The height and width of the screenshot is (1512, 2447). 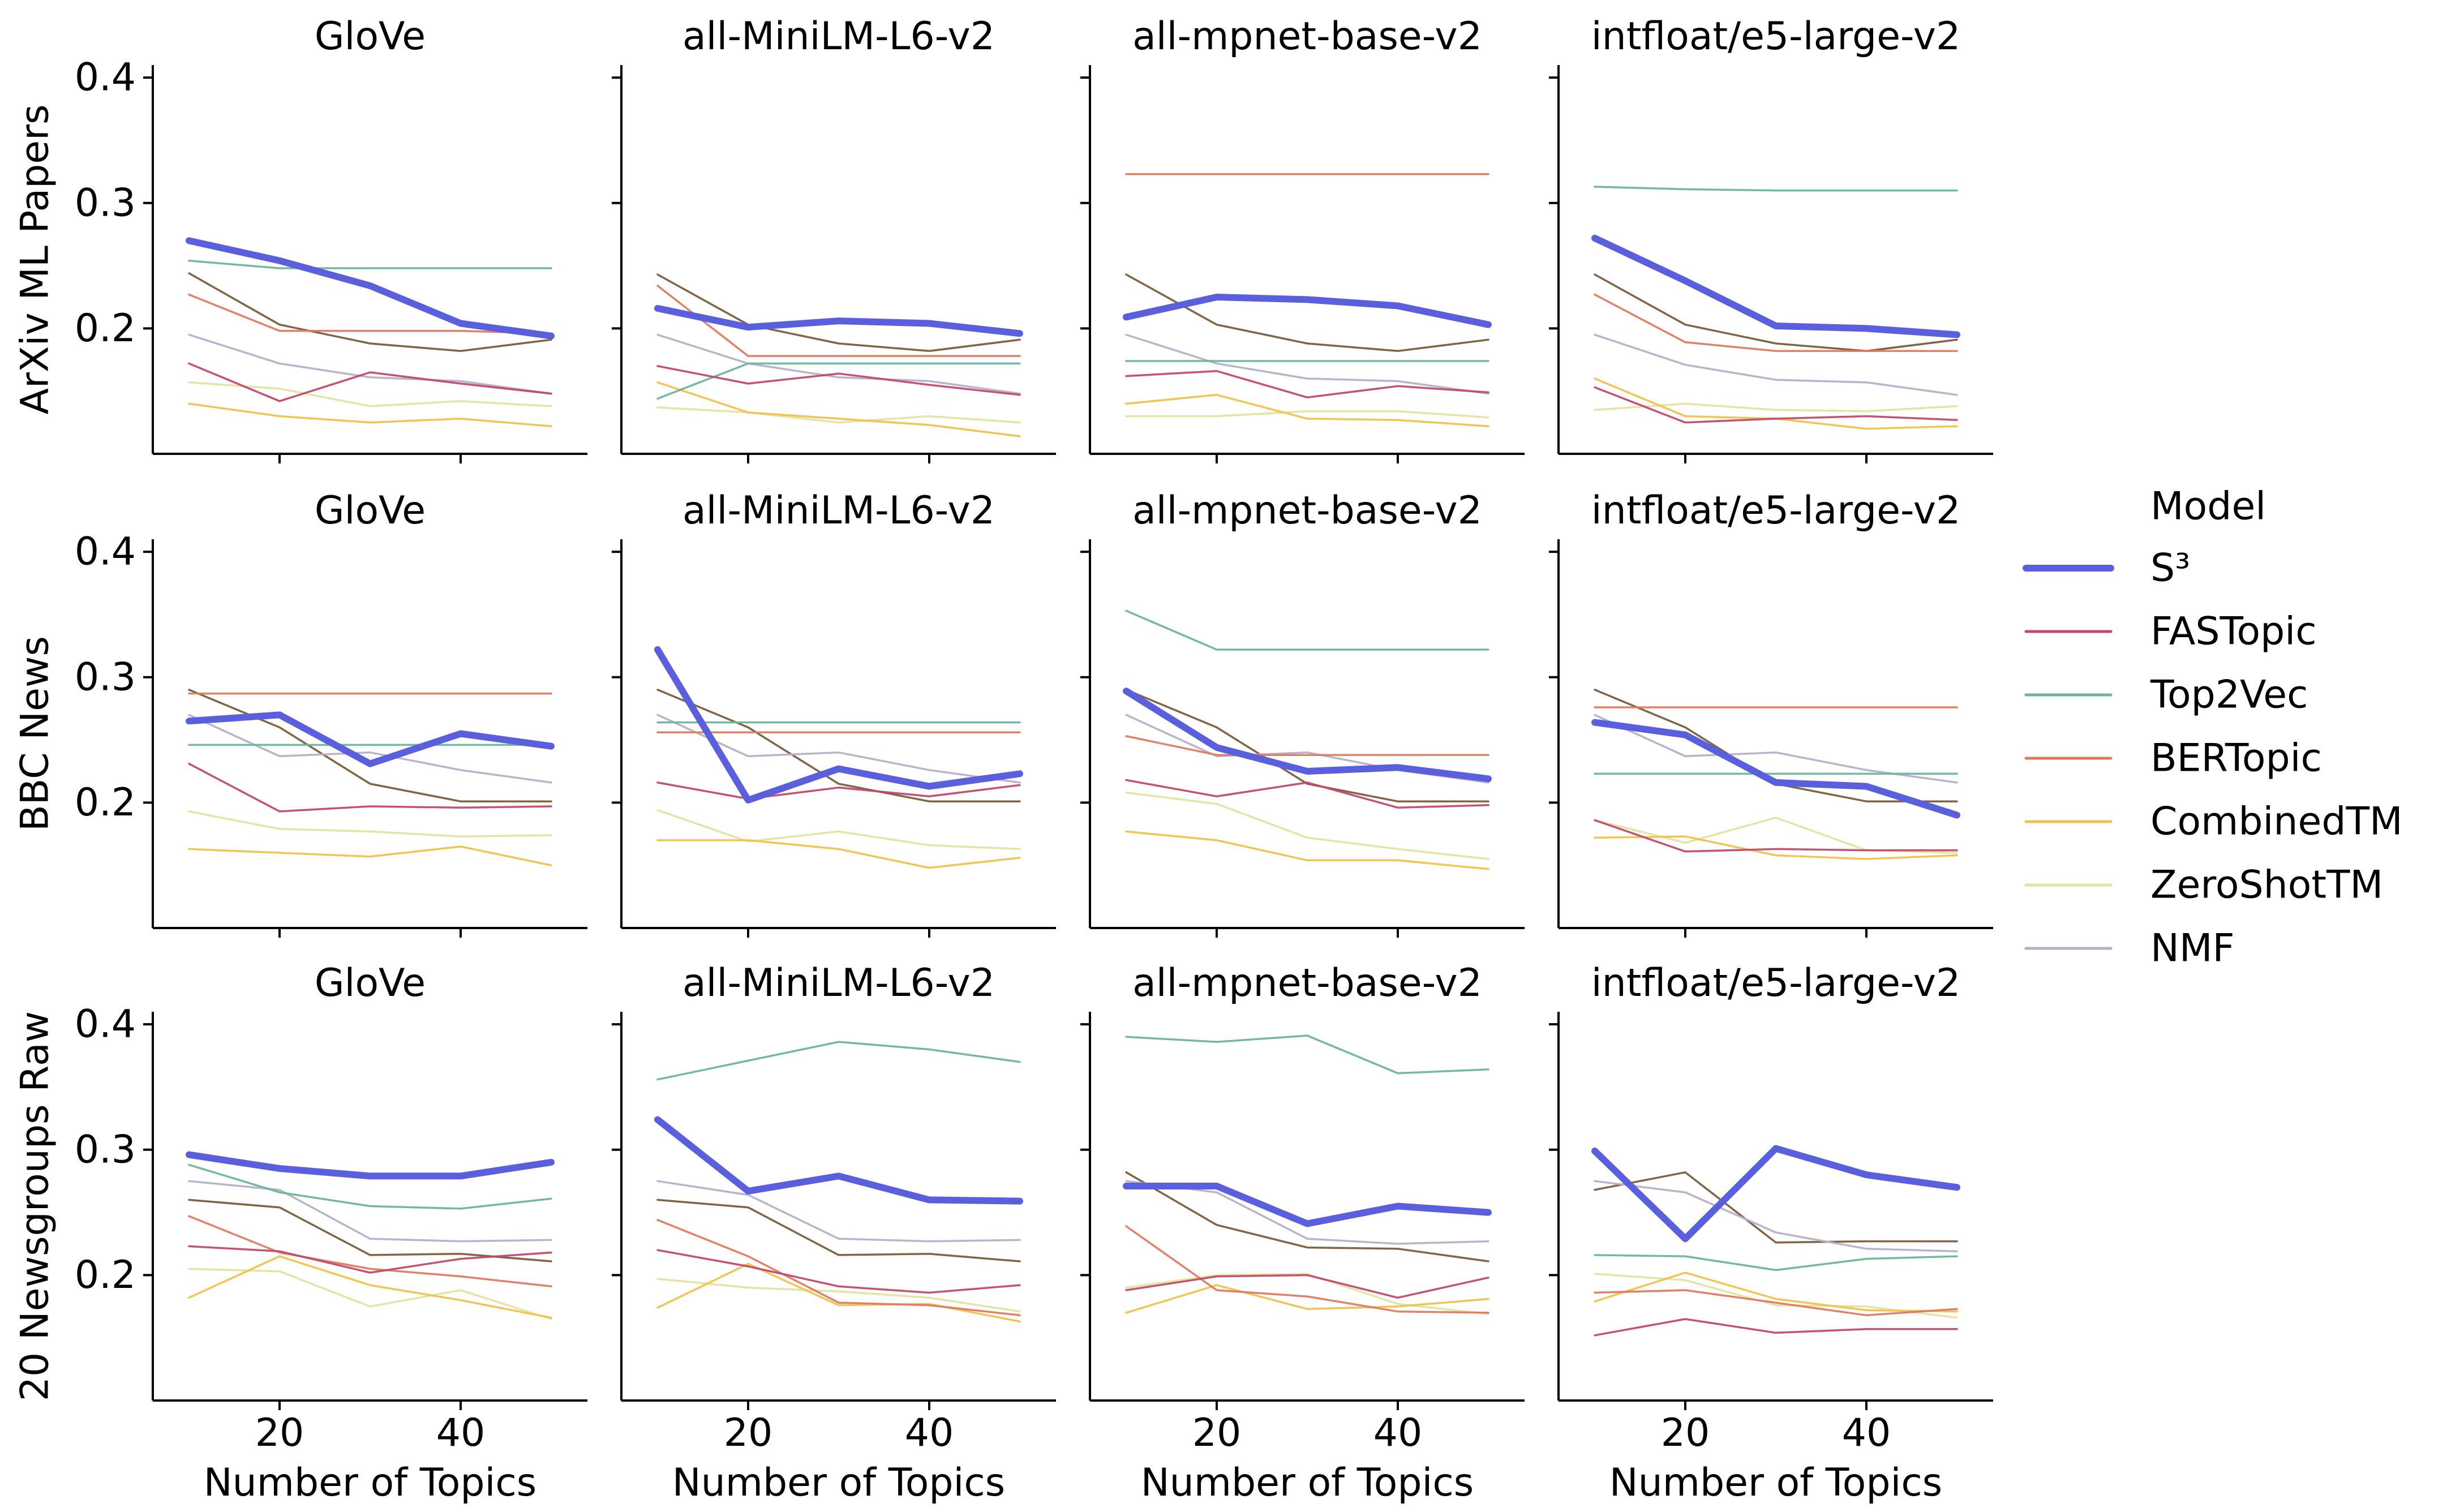 I want to click on legend-label-fastopic: FASTopic, so click(x=2233, y=631).